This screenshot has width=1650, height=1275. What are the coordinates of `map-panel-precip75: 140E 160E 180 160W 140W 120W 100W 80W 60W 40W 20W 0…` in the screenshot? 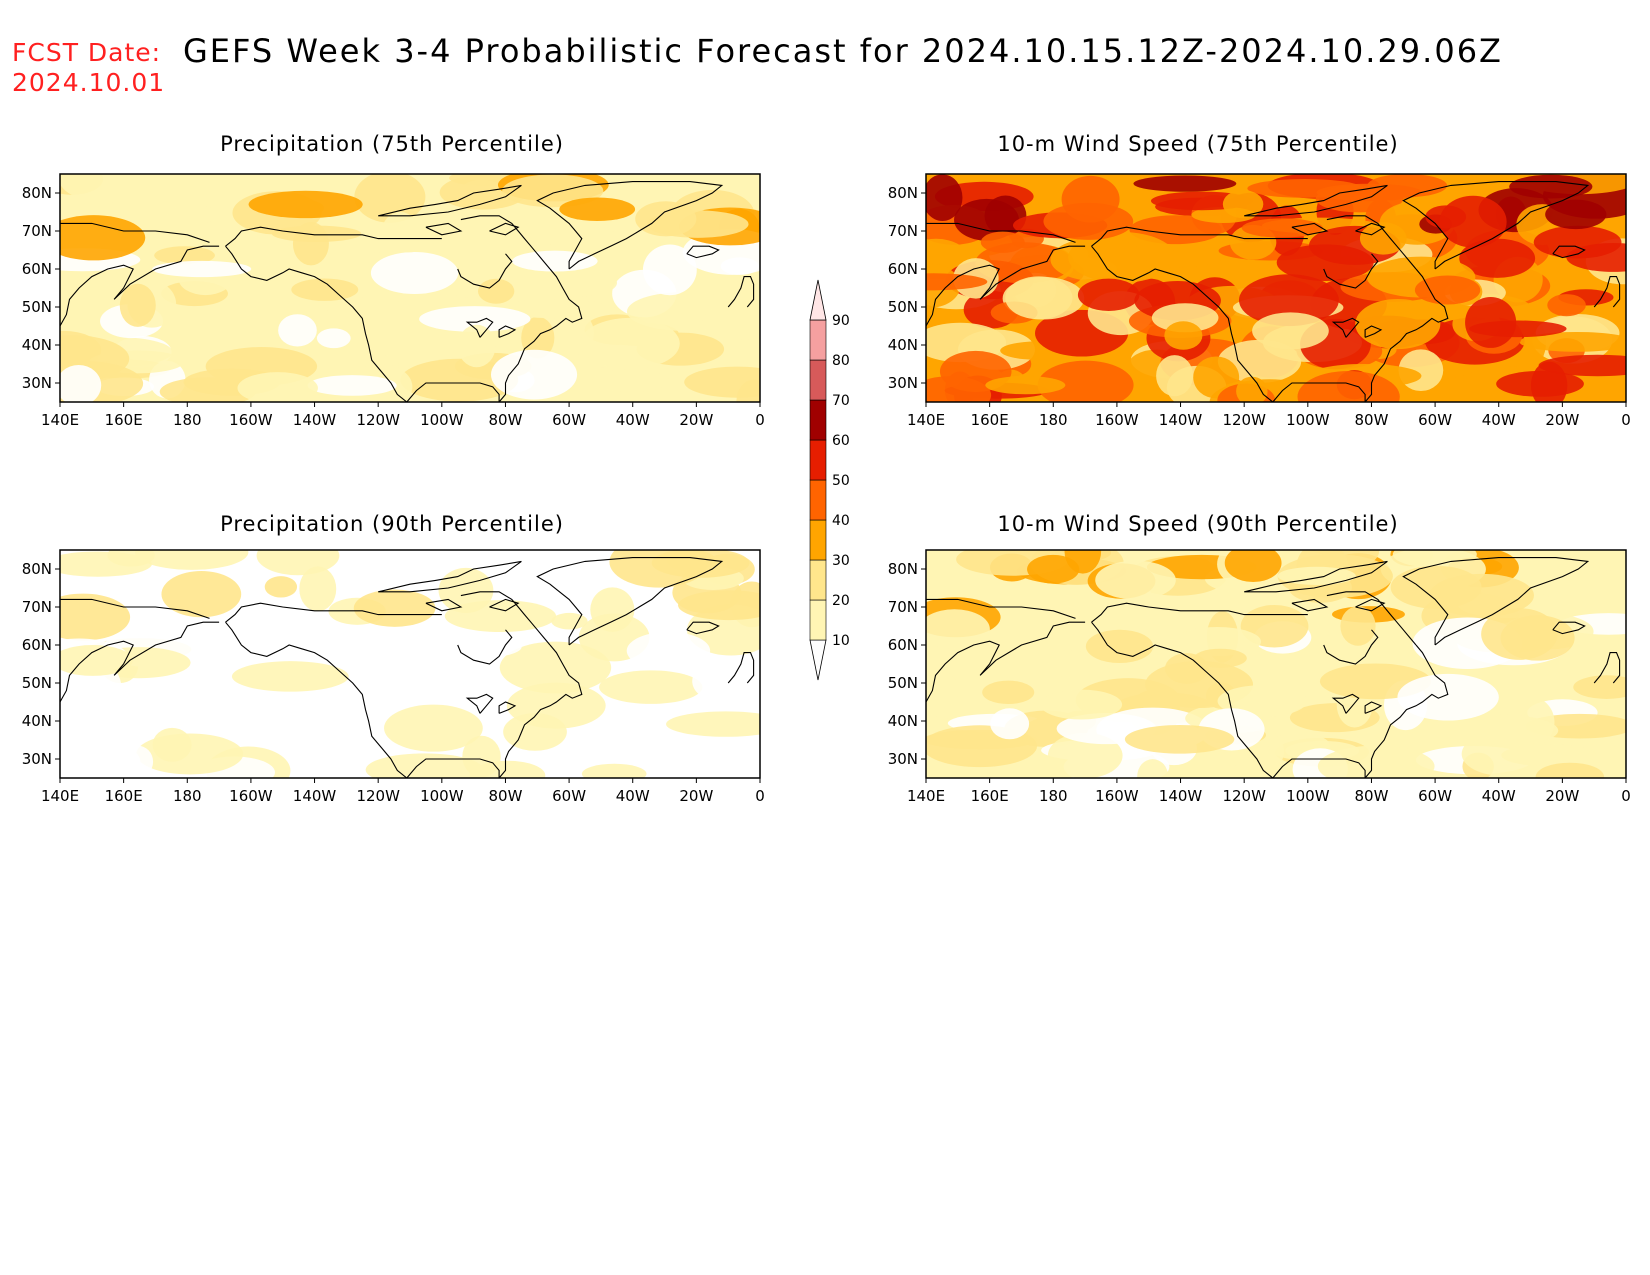 It's located at (393, 301).